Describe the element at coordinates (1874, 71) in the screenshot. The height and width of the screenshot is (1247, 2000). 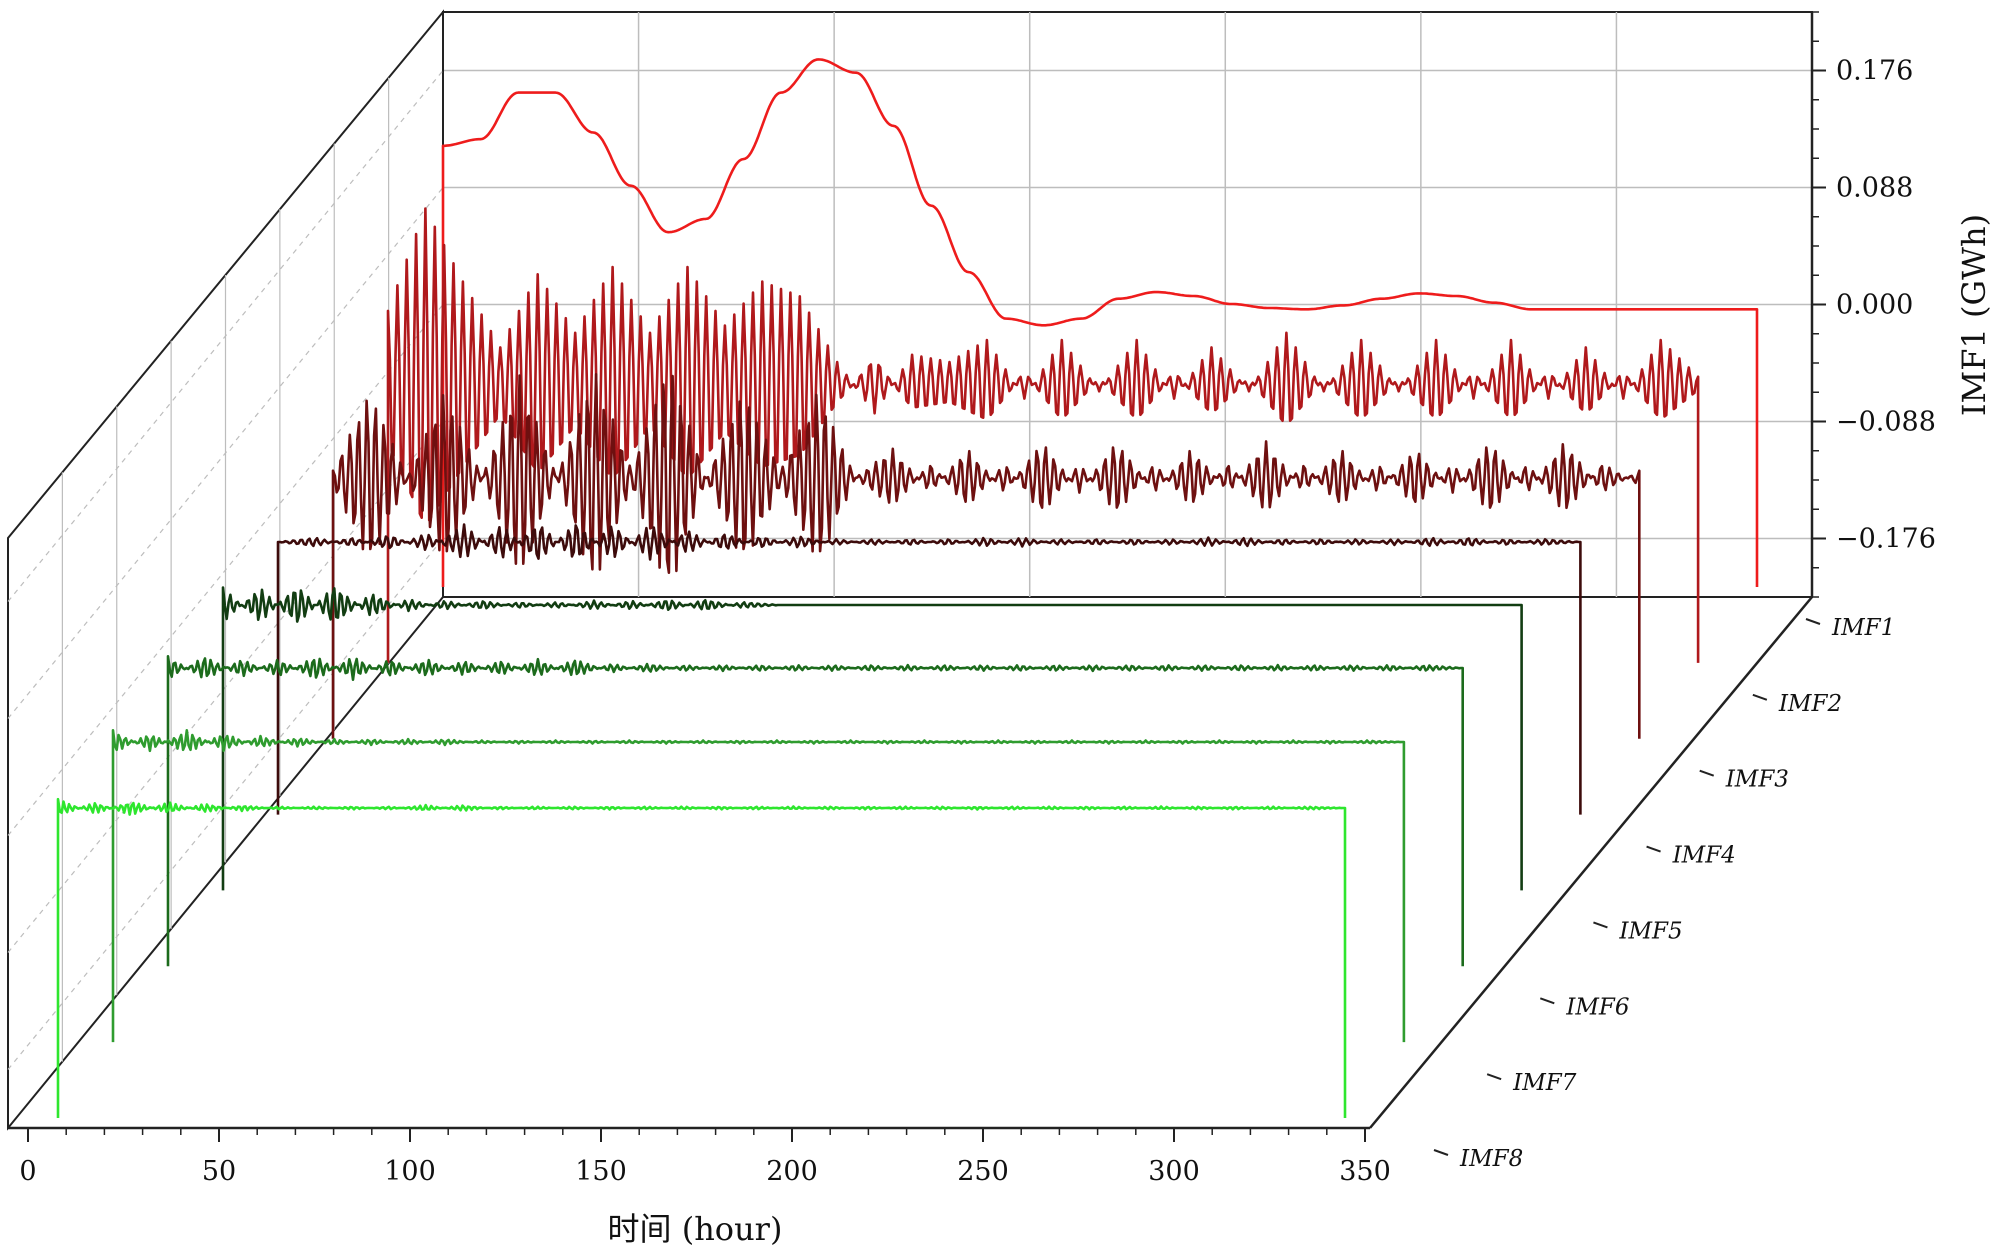
I see `y-tick-label: 0.176` at that location.